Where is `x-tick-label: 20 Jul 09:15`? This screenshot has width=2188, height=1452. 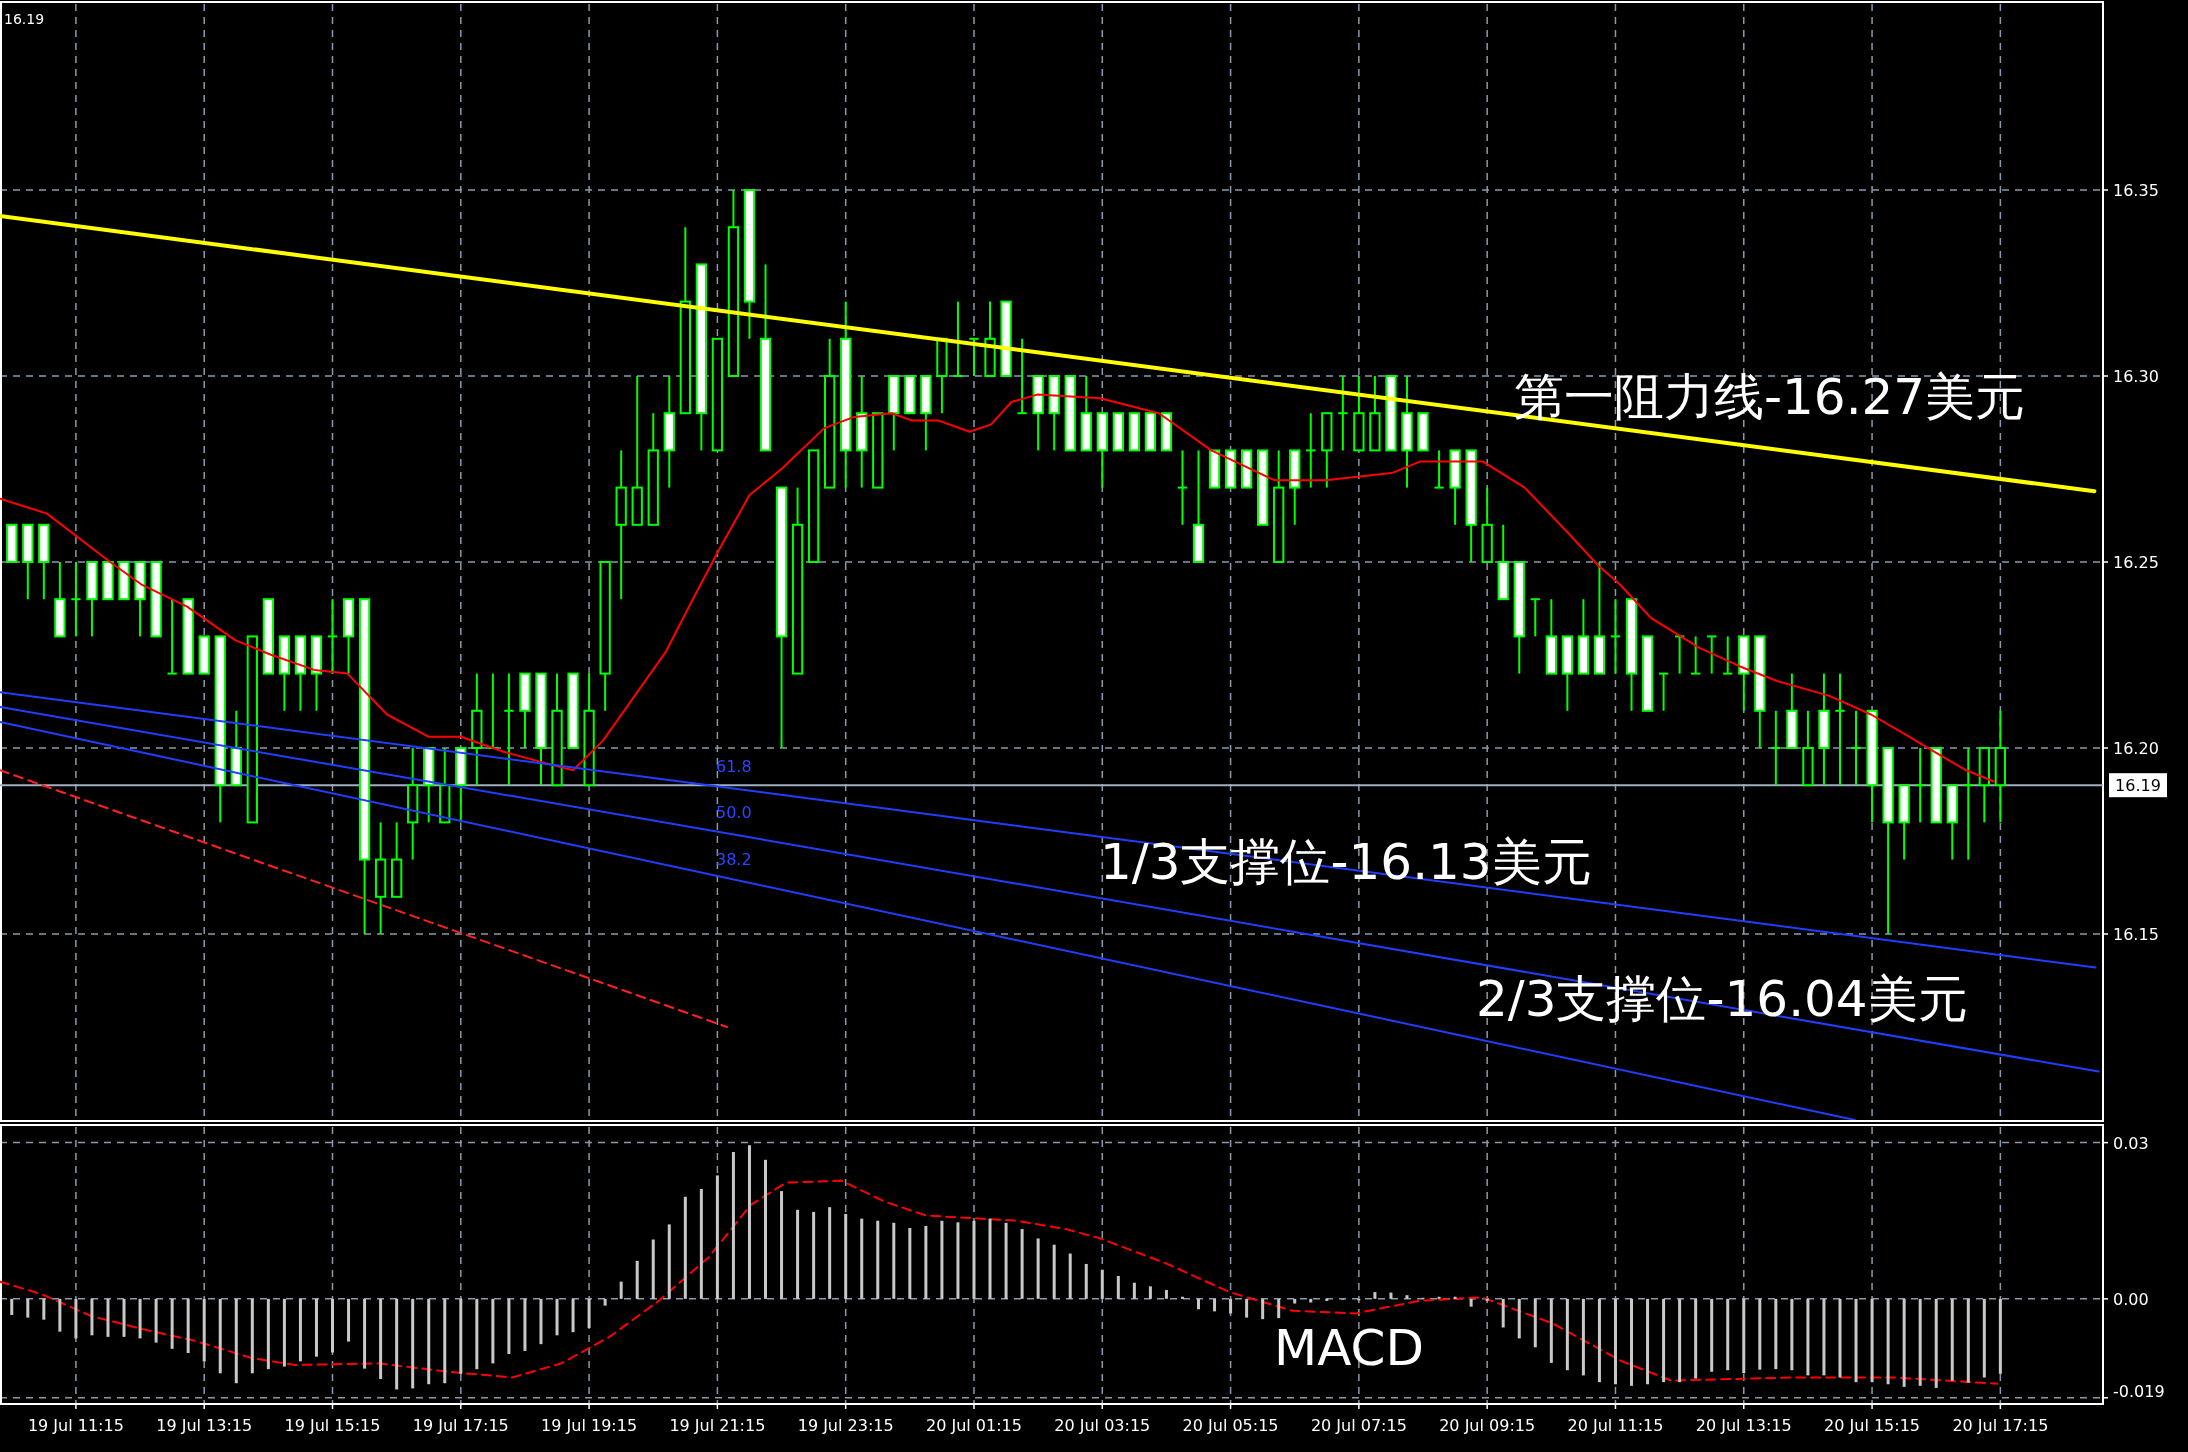 x-tick-label: 20 Jul 09:15 is located at coordinates (1487, 1425).